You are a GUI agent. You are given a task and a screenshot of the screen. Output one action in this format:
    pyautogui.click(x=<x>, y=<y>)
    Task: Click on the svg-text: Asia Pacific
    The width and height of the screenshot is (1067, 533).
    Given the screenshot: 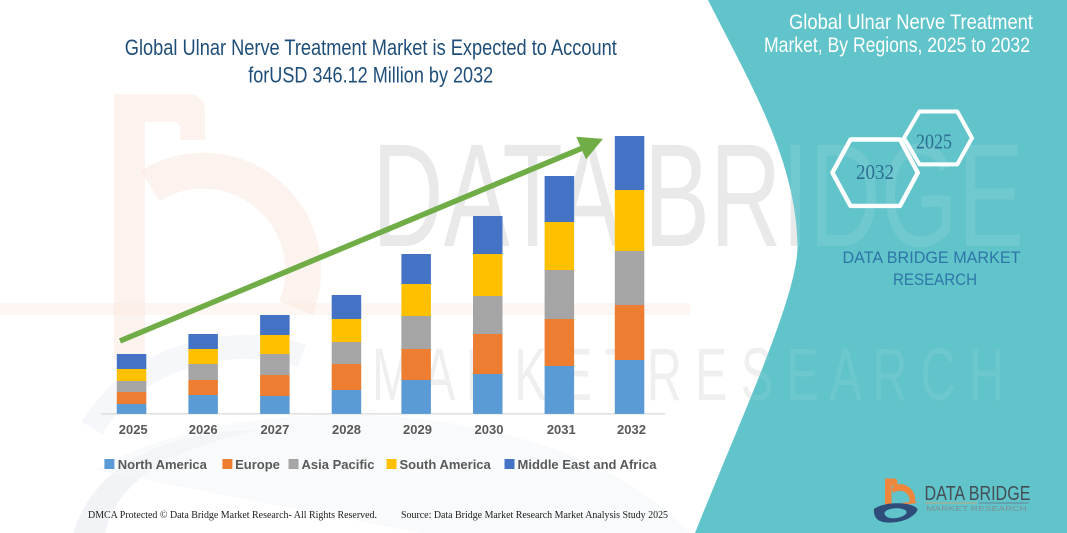 What is the action you would take?
    pyautogui.click(x=338, y=464)
    